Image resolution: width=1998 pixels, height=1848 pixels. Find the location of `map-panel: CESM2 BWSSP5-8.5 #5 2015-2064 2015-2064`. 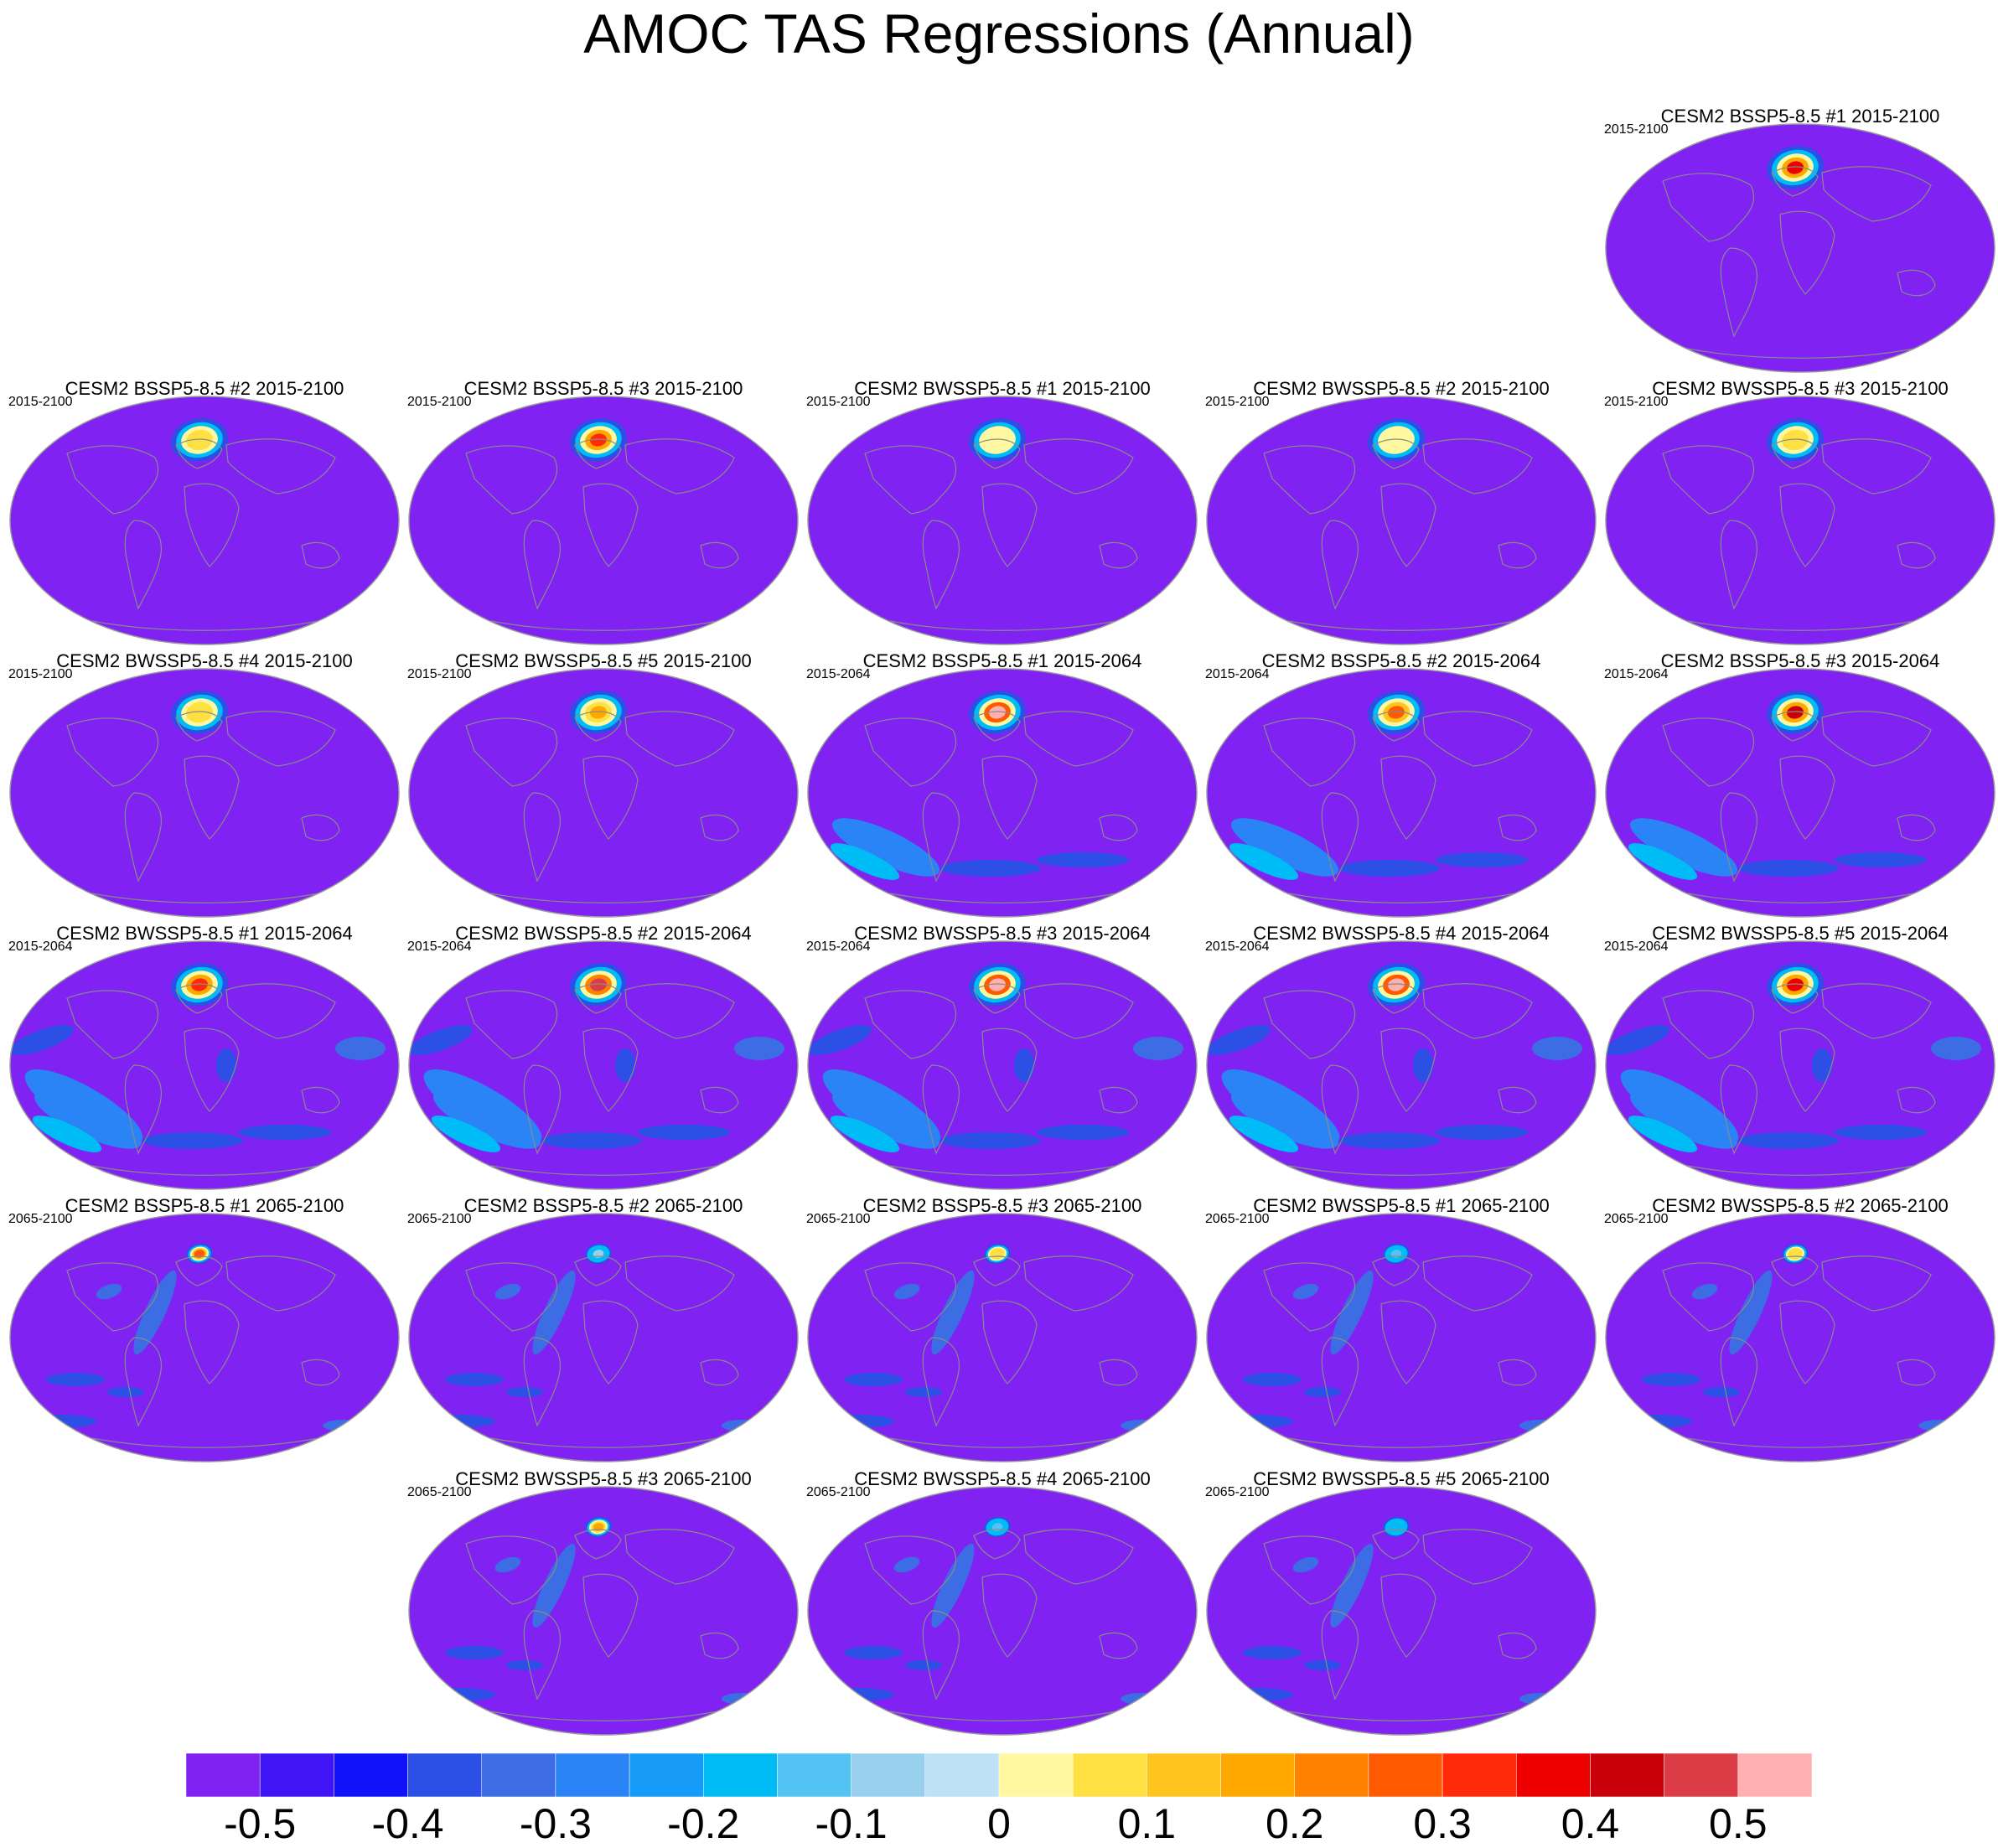

map-panel: CESM2 BWSSP5-8.5 #5 2015-2064 2015-2064 is located at coordinates (1800, 1056).